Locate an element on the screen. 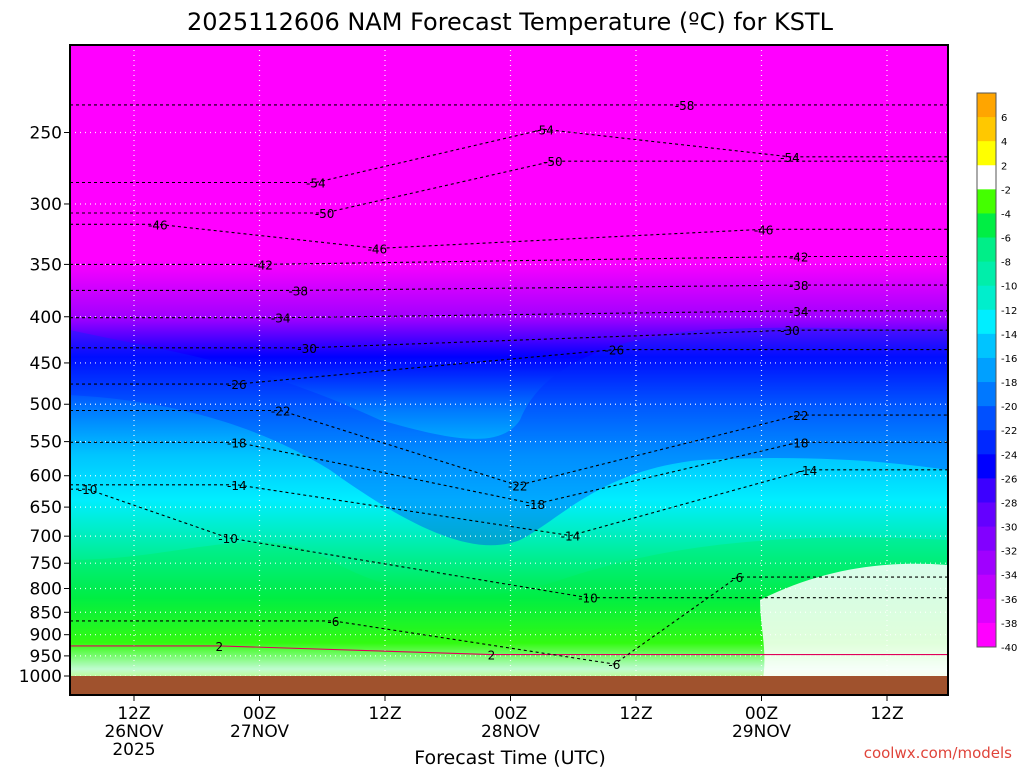  x-axis-label: Forecast Time (UTC) is located at coordinates (509, 757).